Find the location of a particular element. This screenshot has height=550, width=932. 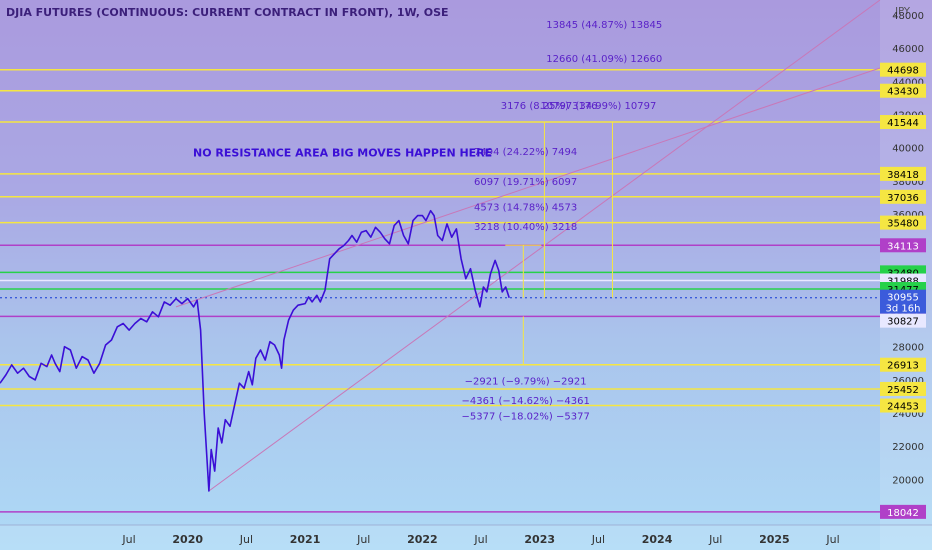

x-tick-label-Jul-2023.5: Jul is located at coordinates (598, 539).